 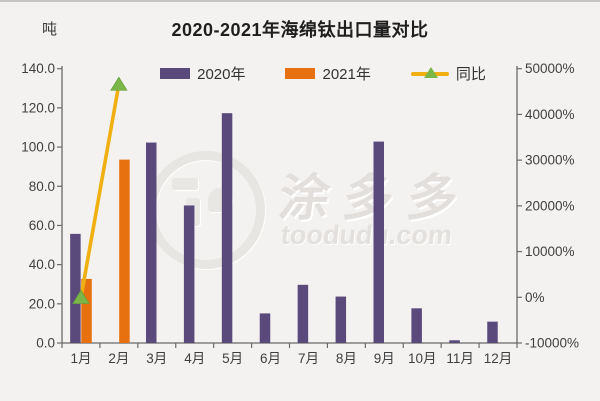 I want to click on x-axis-category-label: 5月, so click(x=232, y=358).